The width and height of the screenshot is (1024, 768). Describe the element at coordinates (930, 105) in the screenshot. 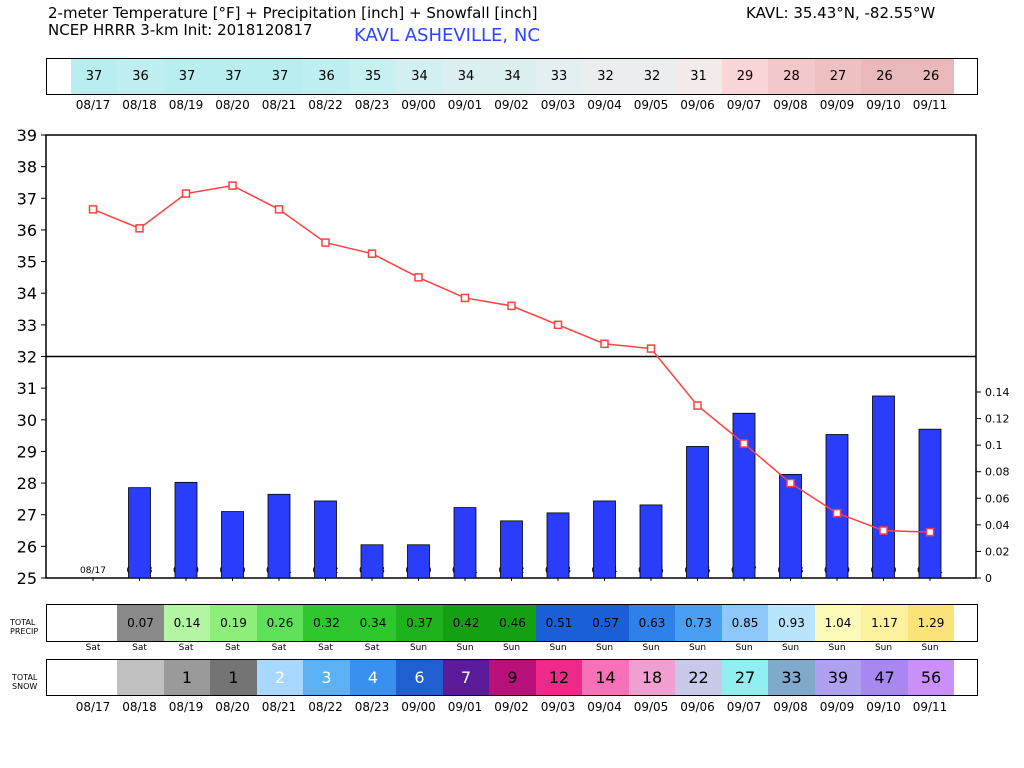

I see `time-label: 09/11` at that location.